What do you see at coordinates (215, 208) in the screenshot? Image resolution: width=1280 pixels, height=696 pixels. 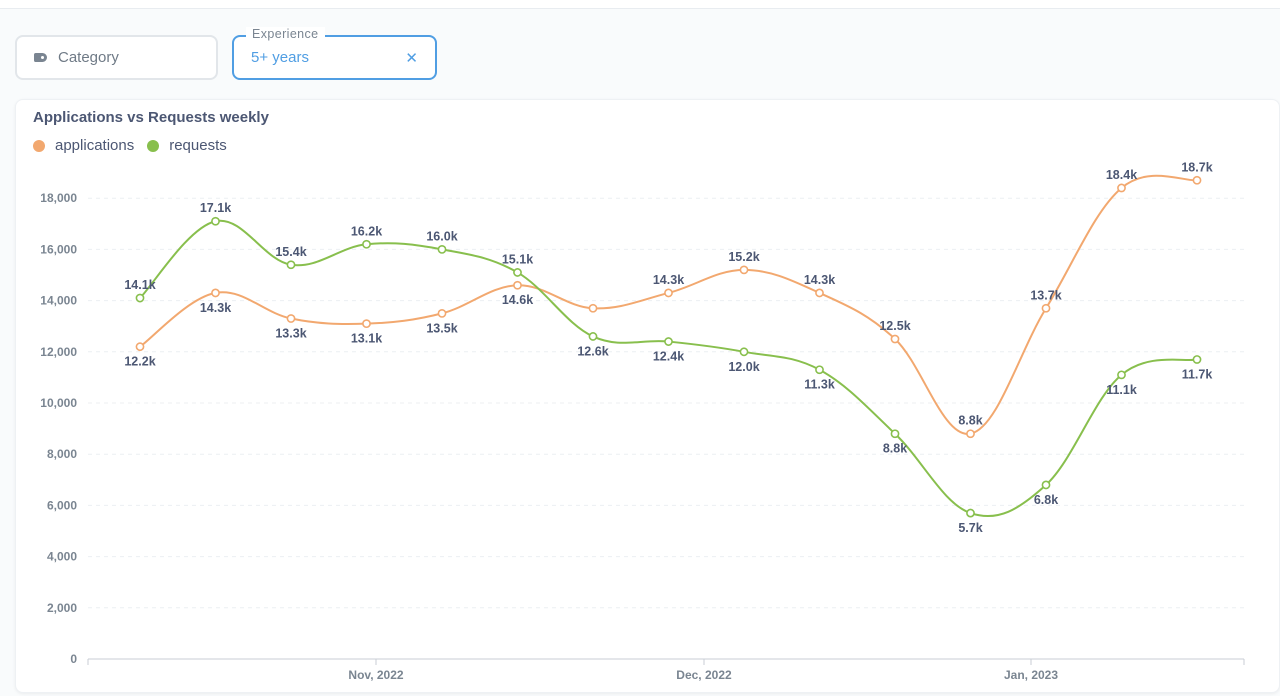 I see `data-label-requests: 17.1k` at bounding box center [215, 208].